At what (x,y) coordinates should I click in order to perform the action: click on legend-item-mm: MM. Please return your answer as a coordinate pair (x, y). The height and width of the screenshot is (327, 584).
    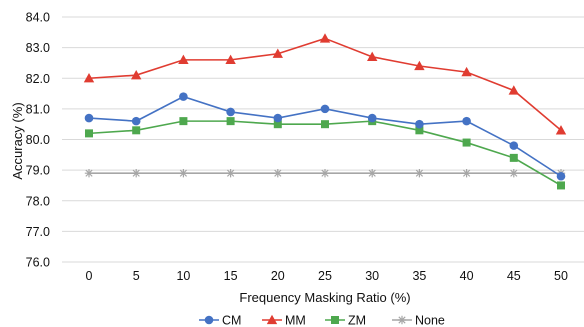
    Looking at the image, I should click on (284, 320).